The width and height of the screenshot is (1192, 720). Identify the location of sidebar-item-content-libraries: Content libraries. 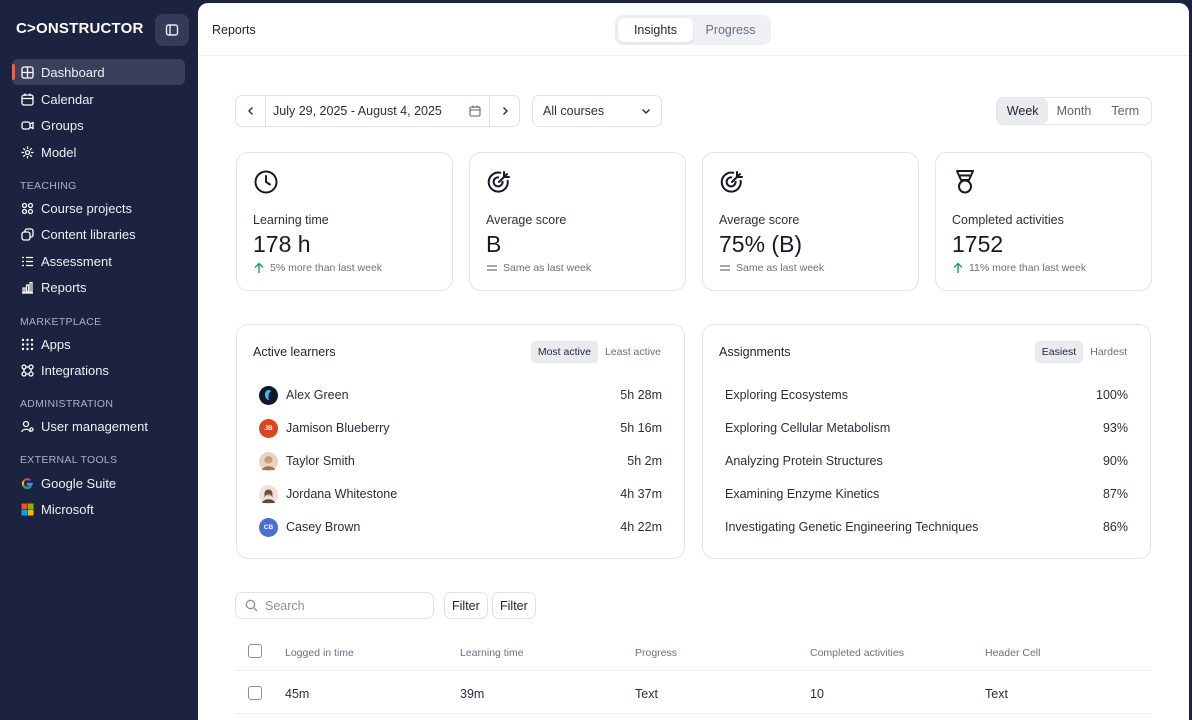
(98, 234).